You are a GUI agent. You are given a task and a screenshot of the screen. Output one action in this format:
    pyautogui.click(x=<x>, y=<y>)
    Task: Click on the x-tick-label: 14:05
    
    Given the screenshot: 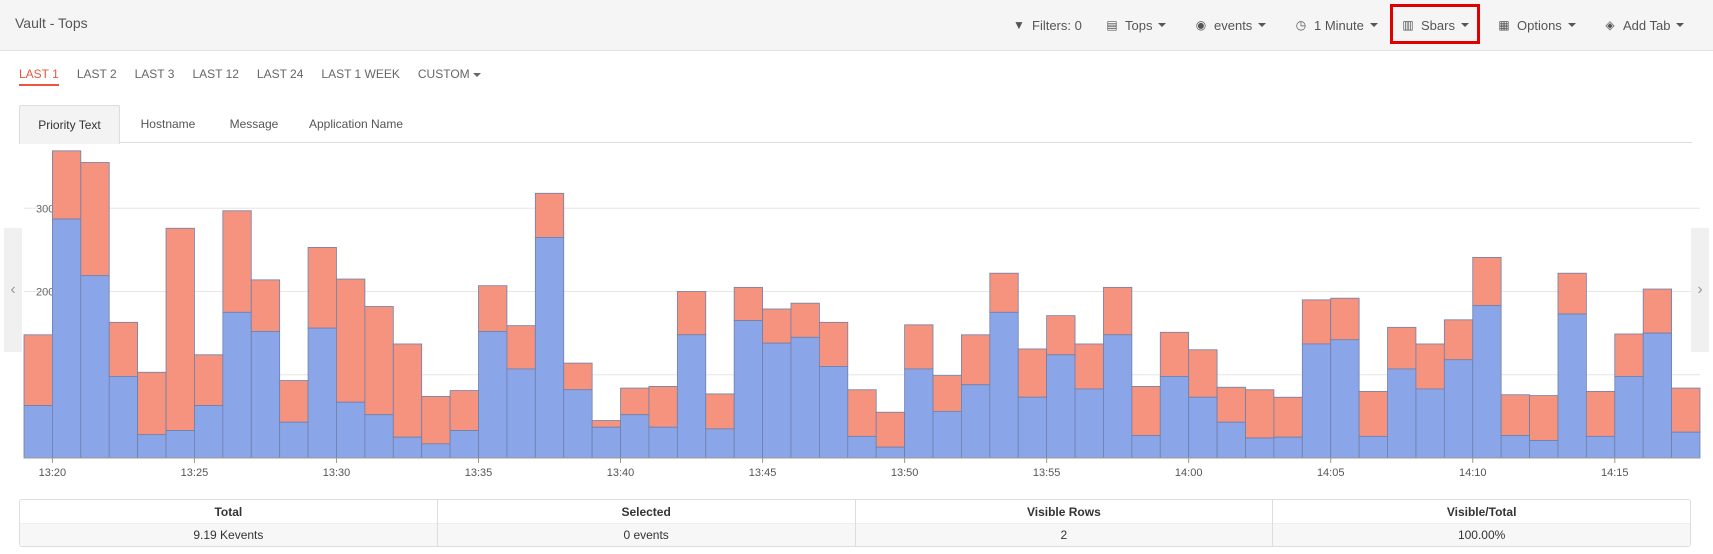 What is the action you would take?
    pyautogui.click(x=1331, y=473)
    